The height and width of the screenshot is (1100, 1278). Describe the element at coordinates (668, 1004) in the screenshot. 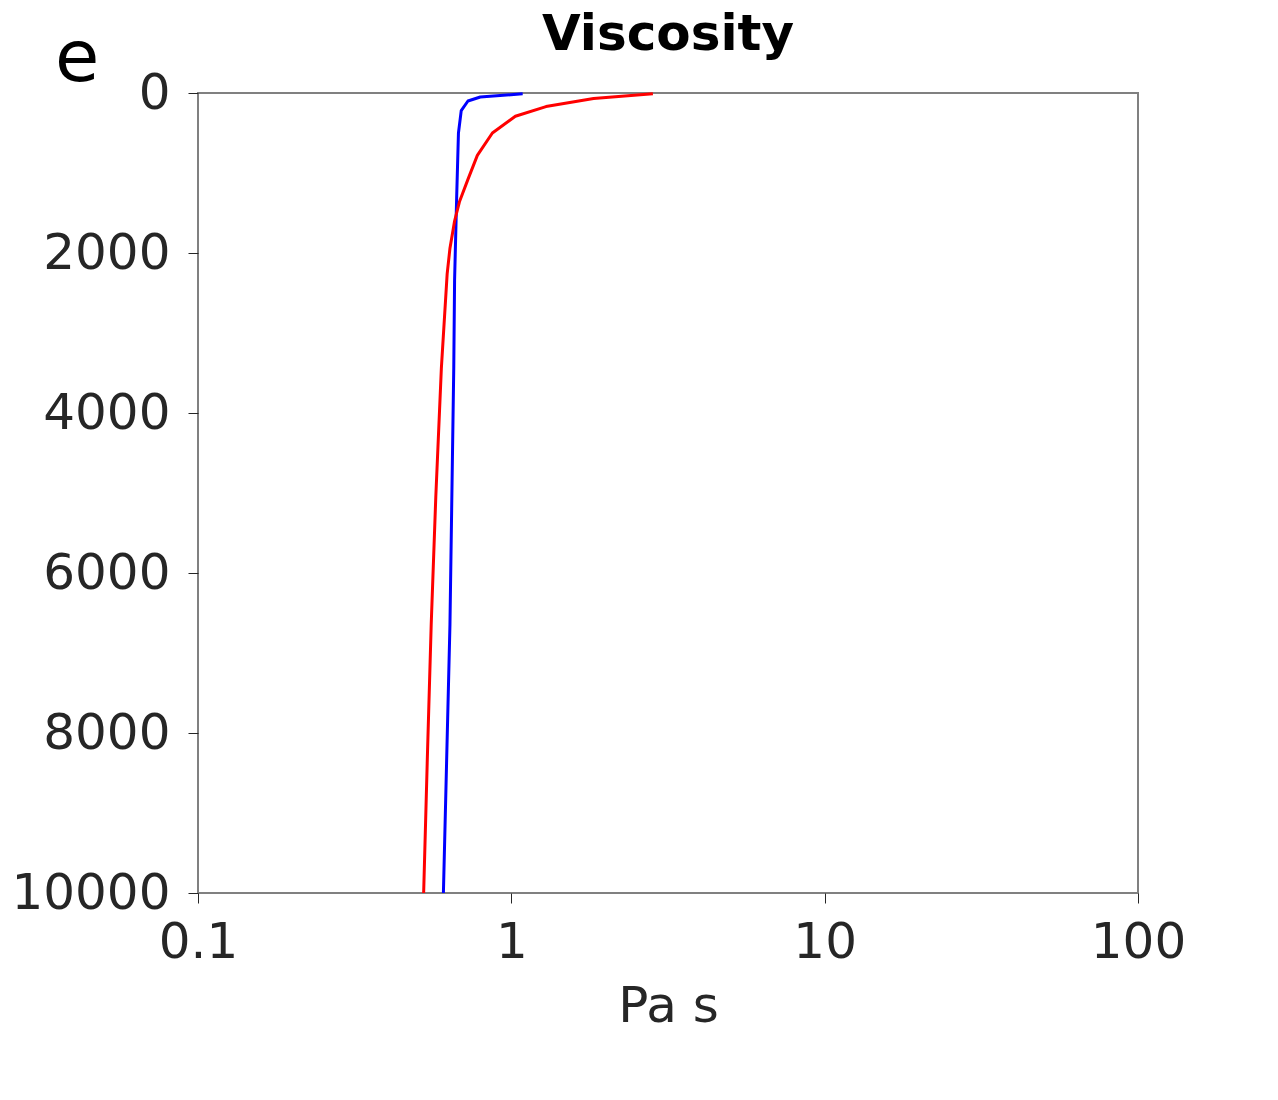

I see `x-axis-title: Pa s` at that location.